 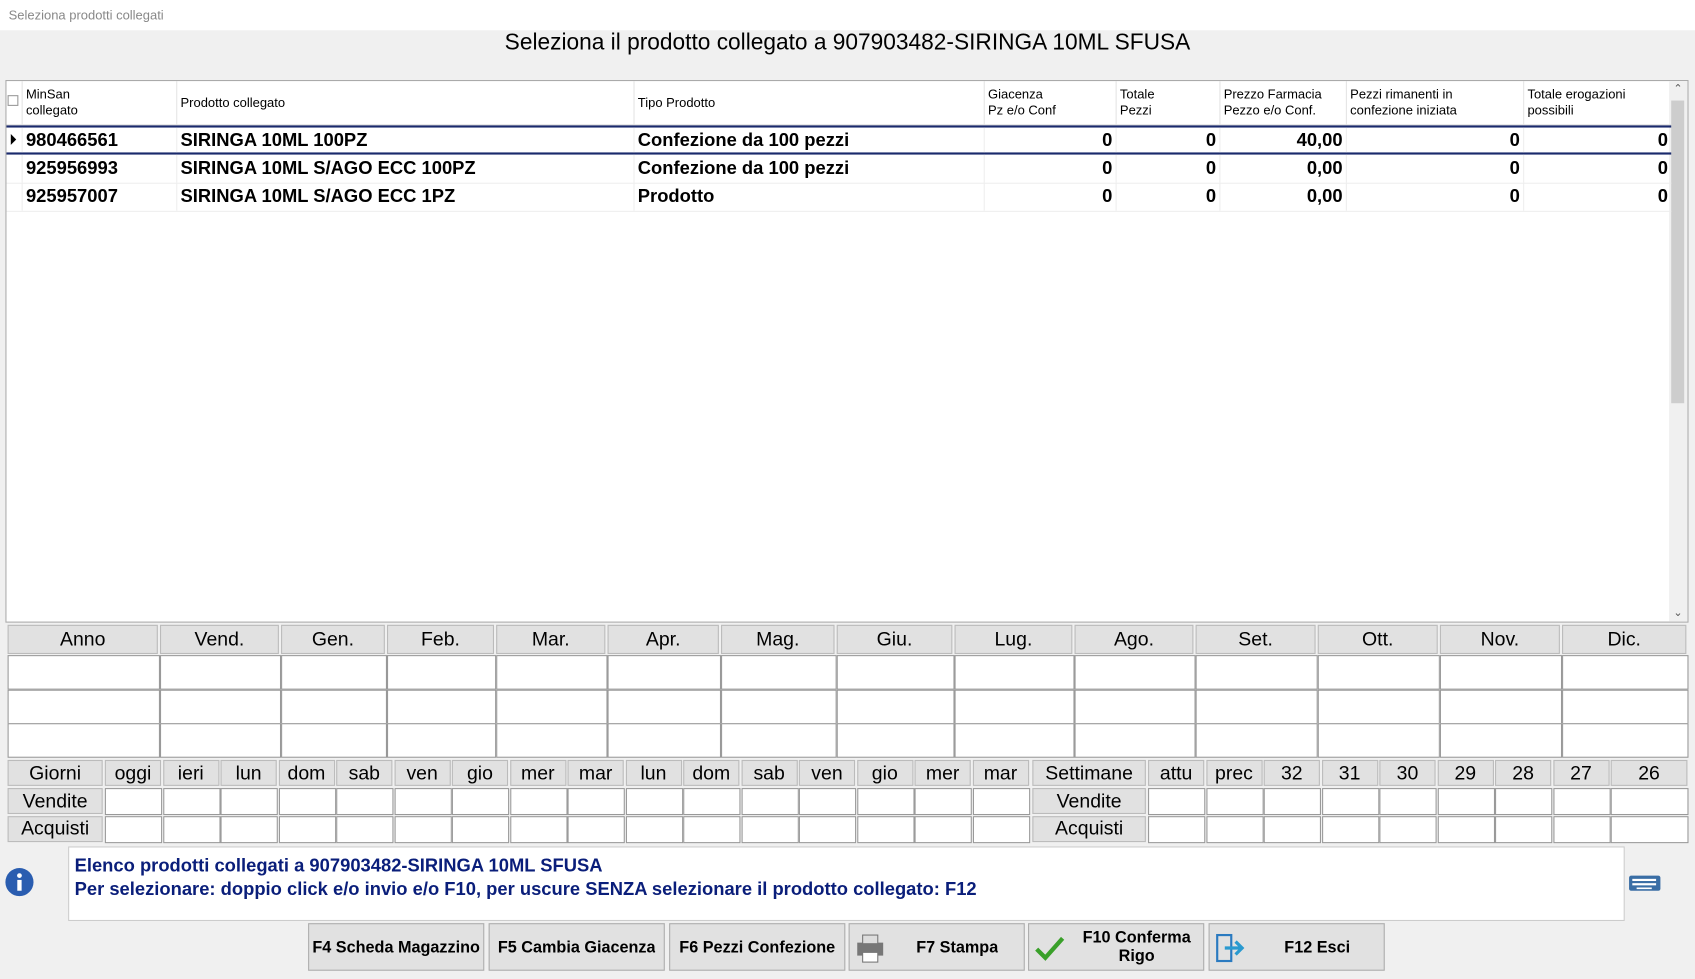 What do you see at coordinates (233, 102) in the screenshot?
I see `header-line: Prodotto collegato` at bounding box center [233, 102].